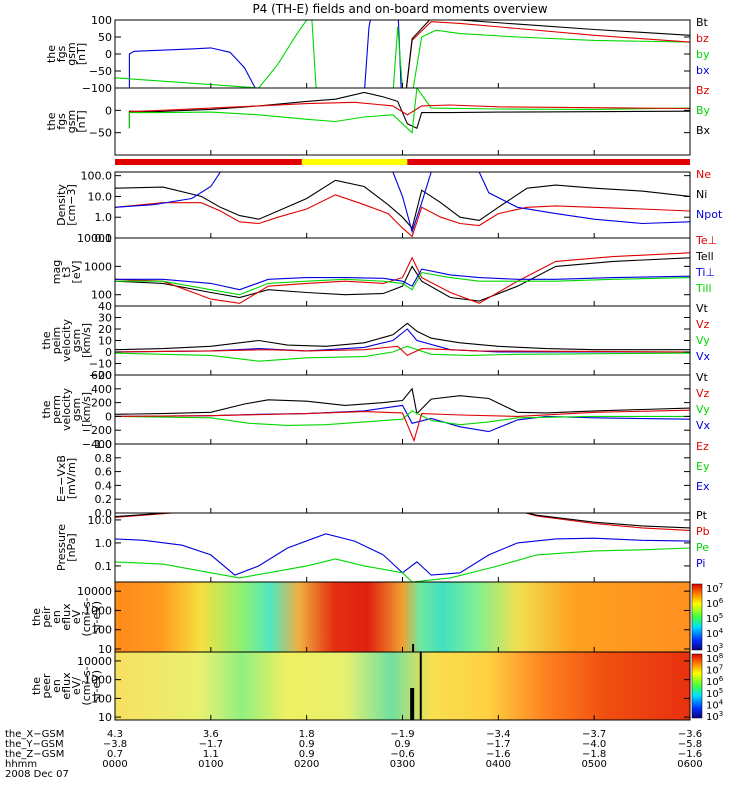 The height and width of the screenshot is (804, 750). Describe the element at coordinates (709, 214) in the screenshot. I see `legend-npot: Npot` at that location.